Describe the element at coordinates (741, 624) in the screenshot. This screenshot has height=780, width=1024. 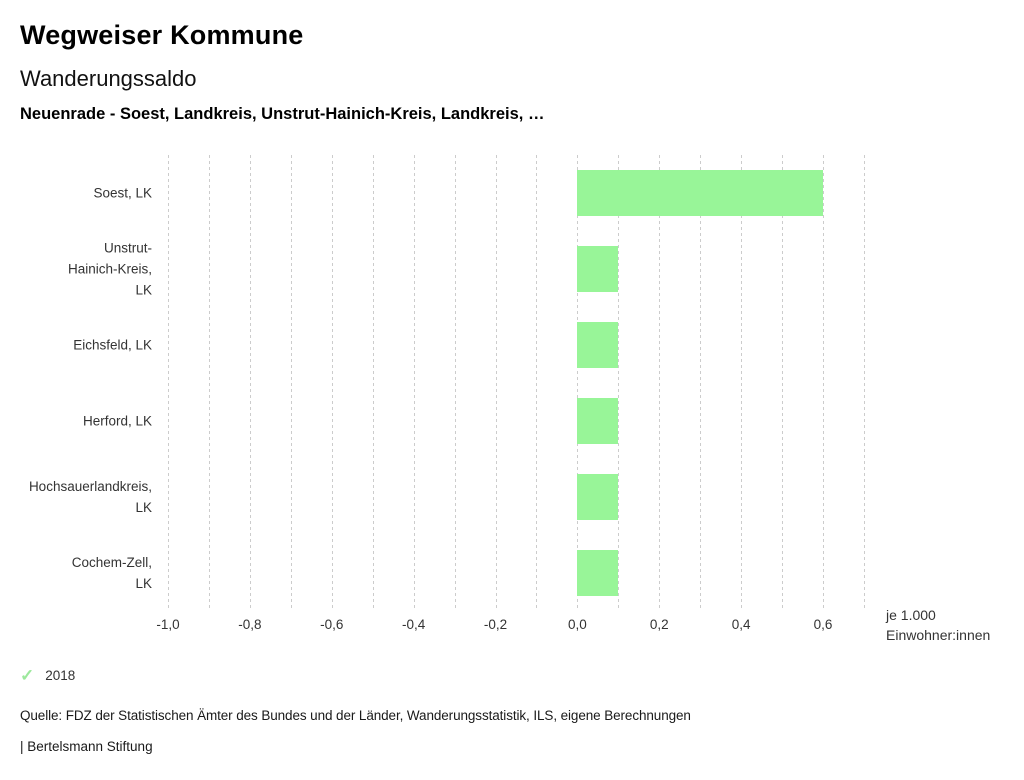
I see `x-tick-label: 0,4` at that location.